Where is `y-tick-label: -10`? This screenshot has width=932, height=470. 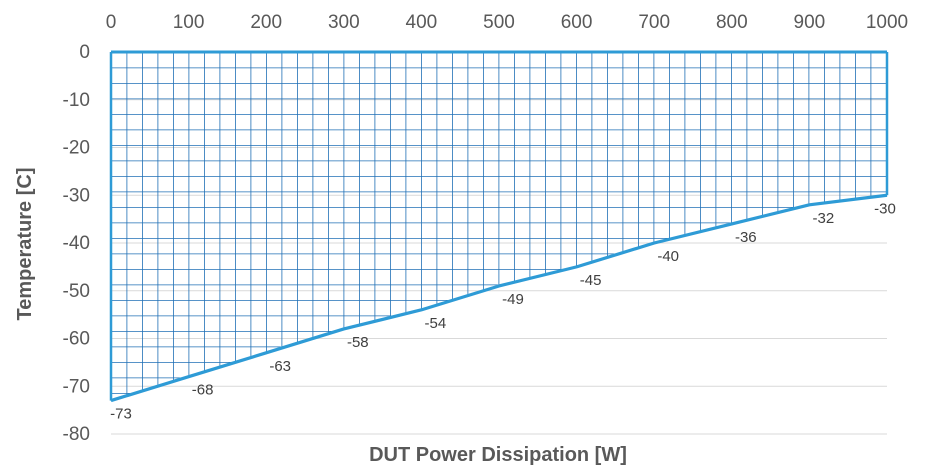 y-tick-label: -10 is located at coordinates (76, 100).